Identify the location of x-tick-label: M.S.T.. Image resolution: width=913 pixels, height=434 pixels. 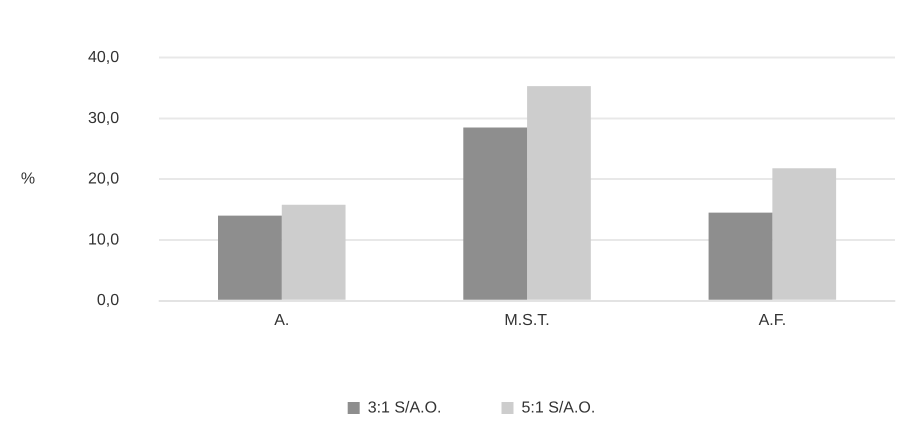
(527, 320).